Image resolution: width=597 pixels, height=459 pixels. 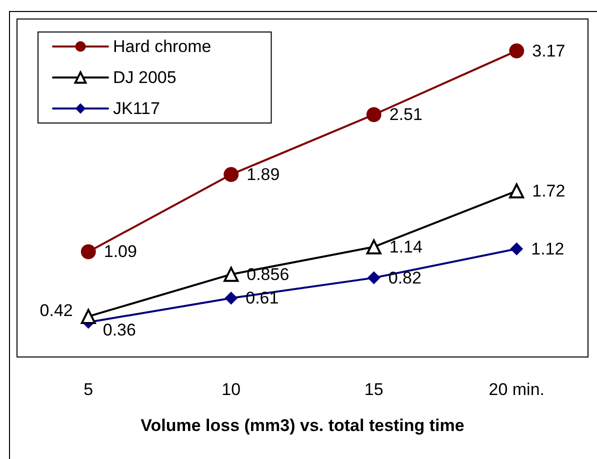 I want to click on data-label: 0.856, so click(x=268, y=274).